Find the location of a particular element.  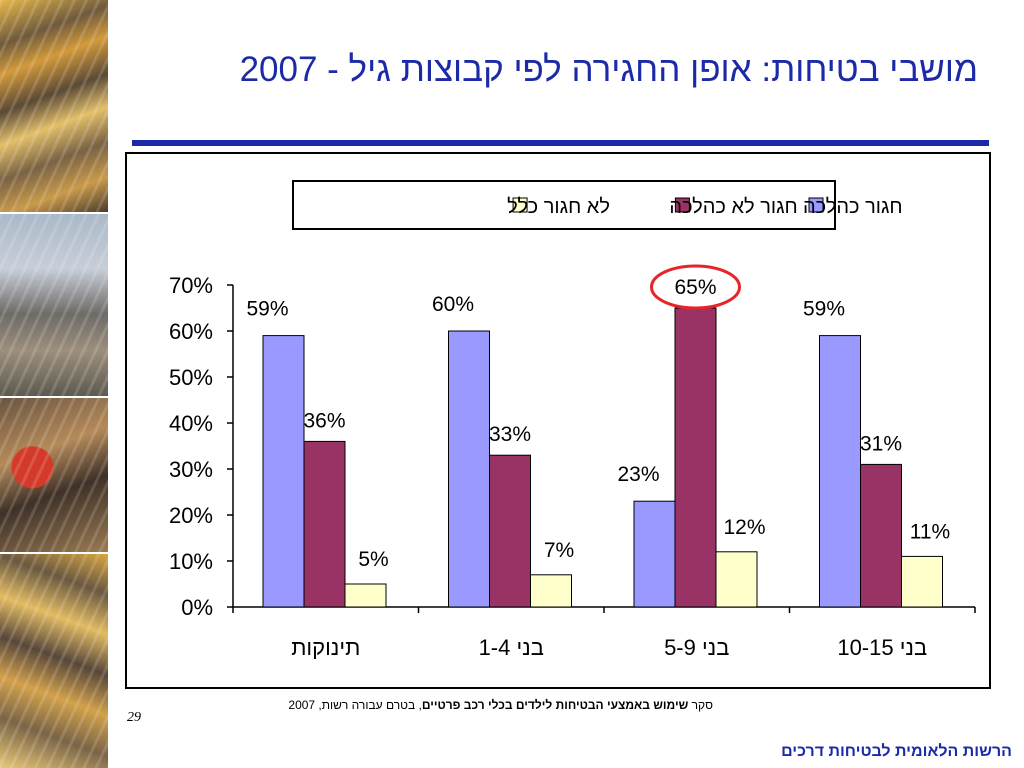

y-tick-label: 20% is located at coordinates (191, 515).